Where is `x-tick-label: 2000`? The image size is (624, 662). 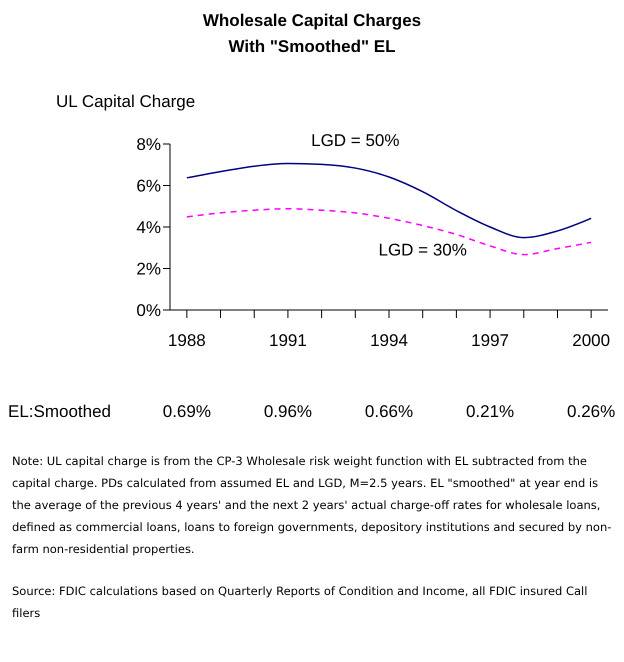 x-tick-label: 2000 is located at coordinates (591, 340).